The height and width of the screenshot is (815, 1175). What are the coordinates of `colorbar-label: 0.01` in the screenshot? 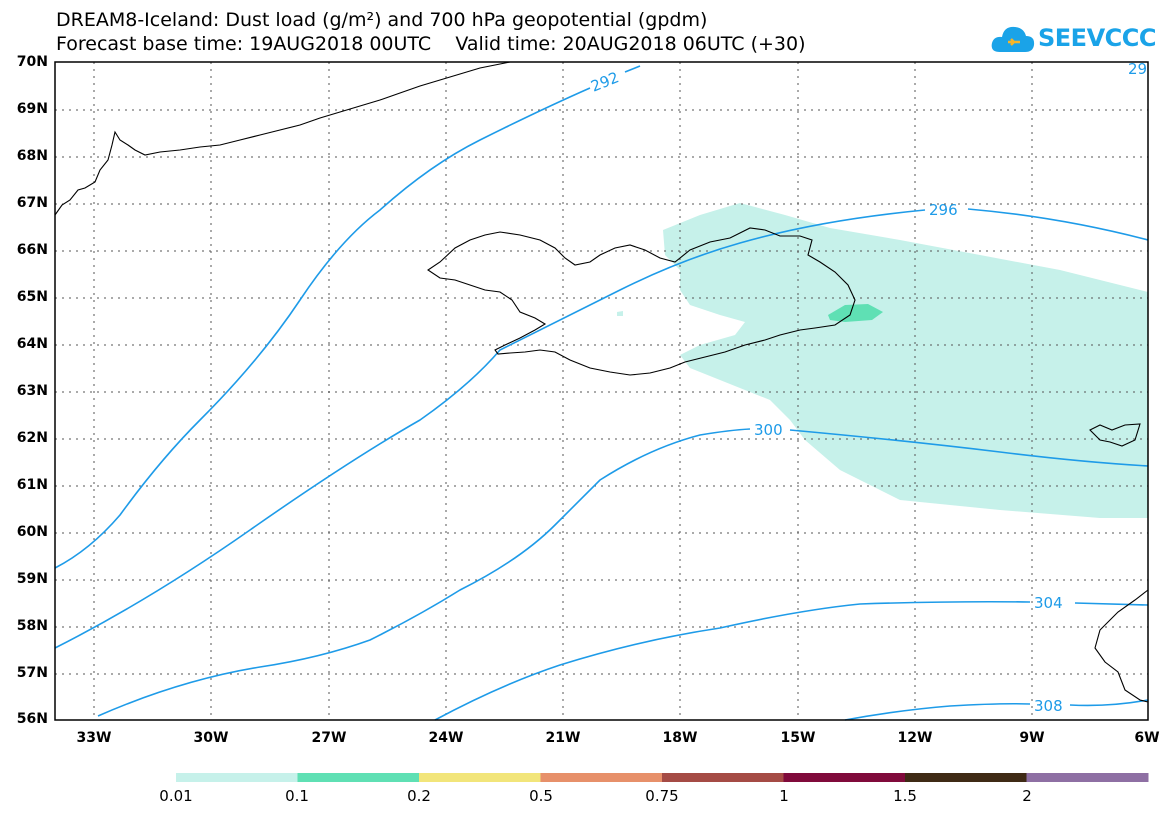 It's located at (176, 796).